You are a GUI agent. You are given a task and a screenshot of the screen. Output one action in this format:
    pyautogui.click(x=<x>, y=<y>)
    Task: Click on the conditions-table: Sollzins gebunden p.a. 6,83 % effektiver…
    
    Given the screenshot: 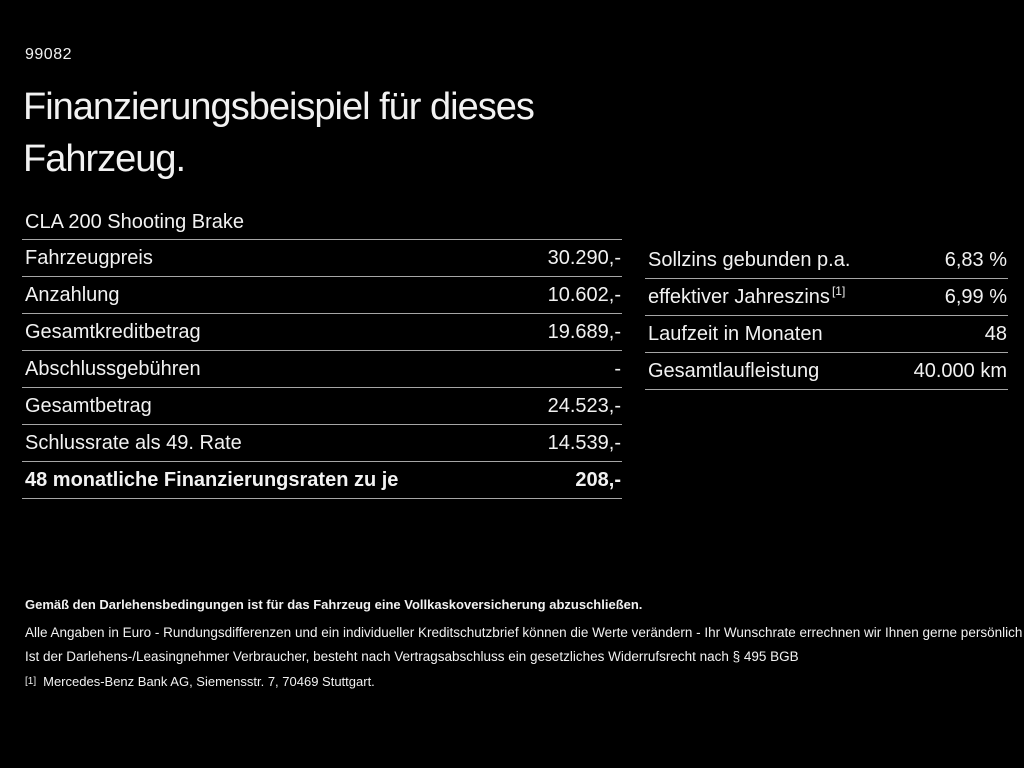 What is the action you would take?
    pyautogui.click(x=826, y=316)
    